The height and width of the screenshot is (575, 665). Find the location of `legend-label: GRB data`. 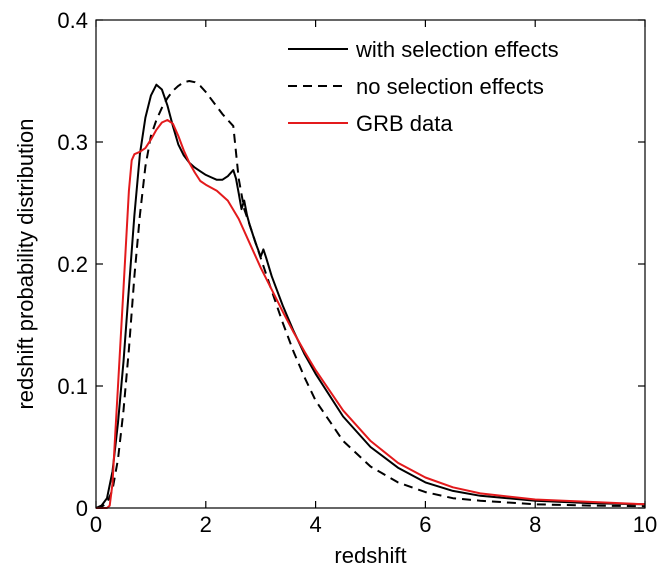

legend-label: GRB data is located at coordinates (404, 123).